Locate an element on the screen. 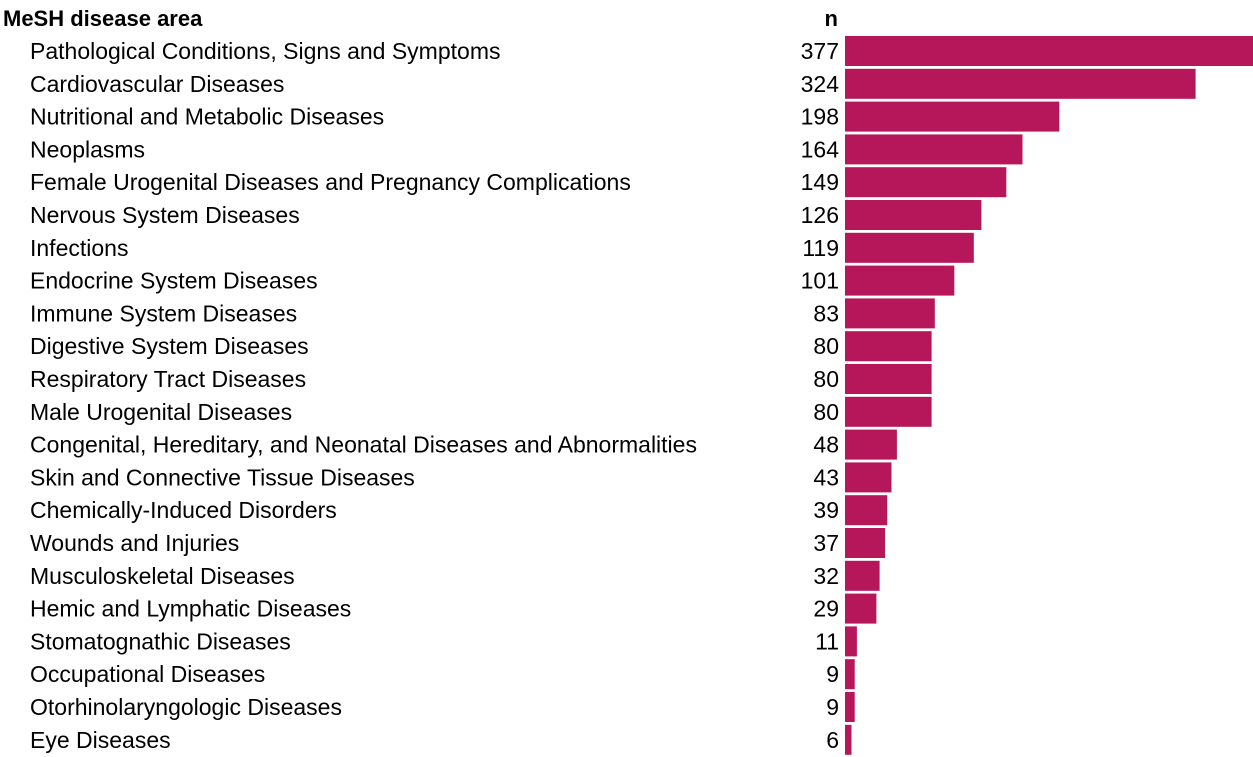 The width and height of the screenshot is (1253, 757). category-label: Cardiovascular Diseases is located at coordinates (157, 84).